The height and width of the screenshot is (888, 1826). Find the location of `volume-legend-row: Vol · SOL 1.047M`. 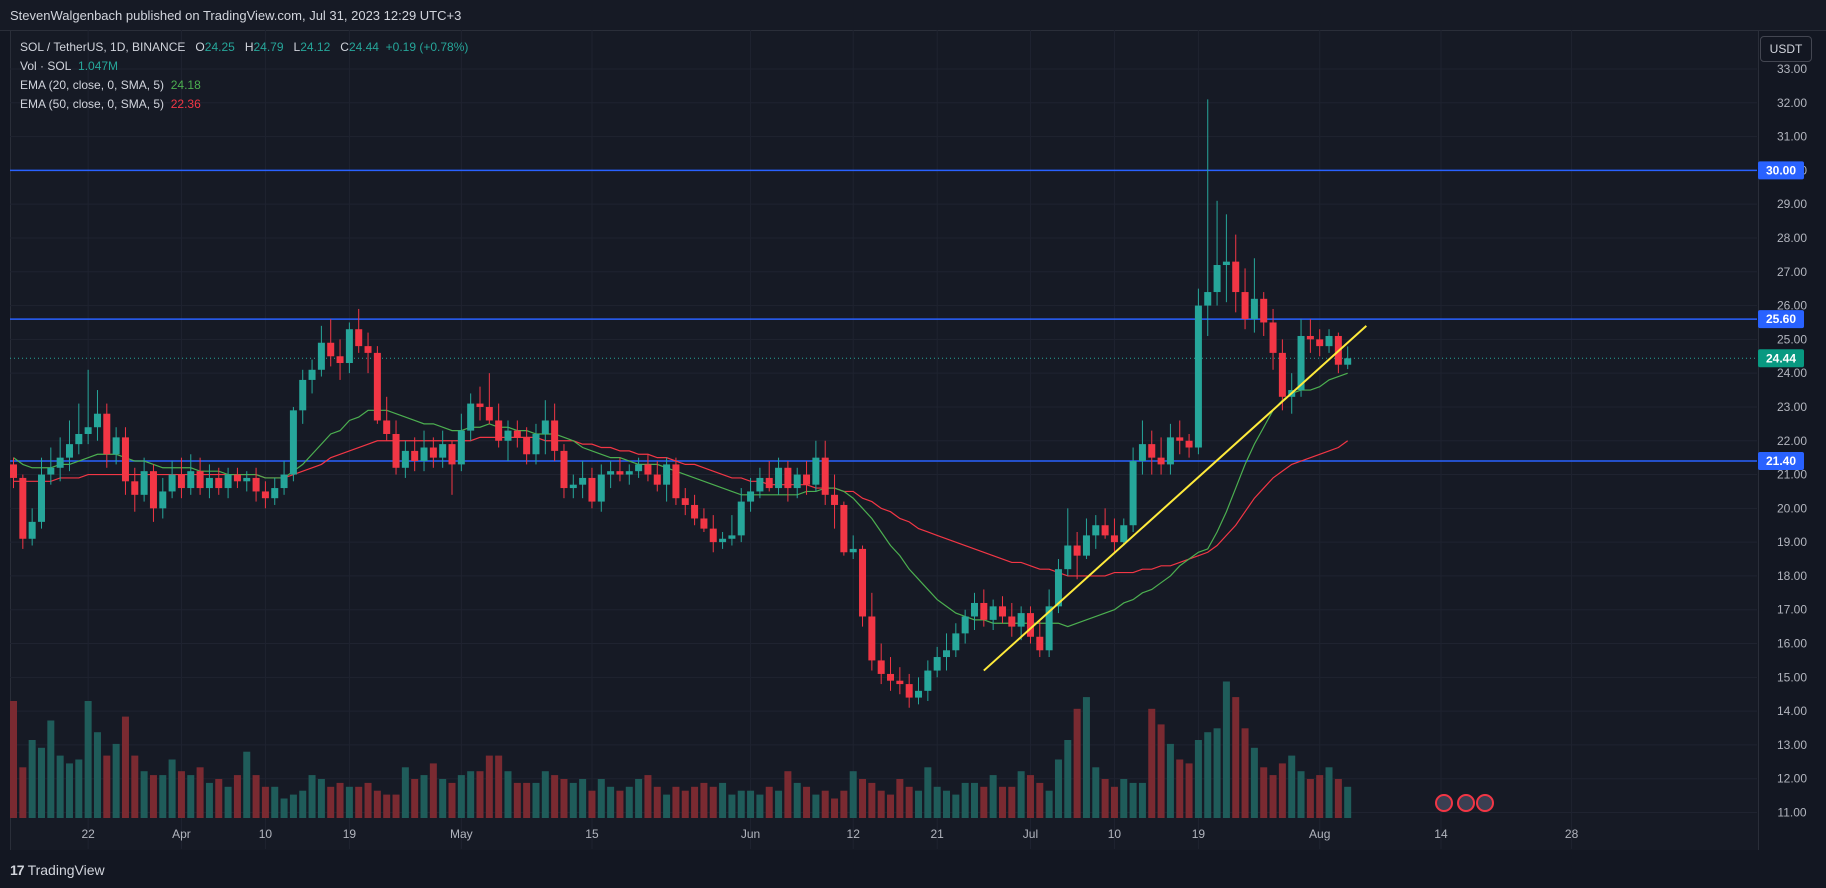

volume-legend-row: Vol · SOL 1.047M is located at coordinates (244, 66).